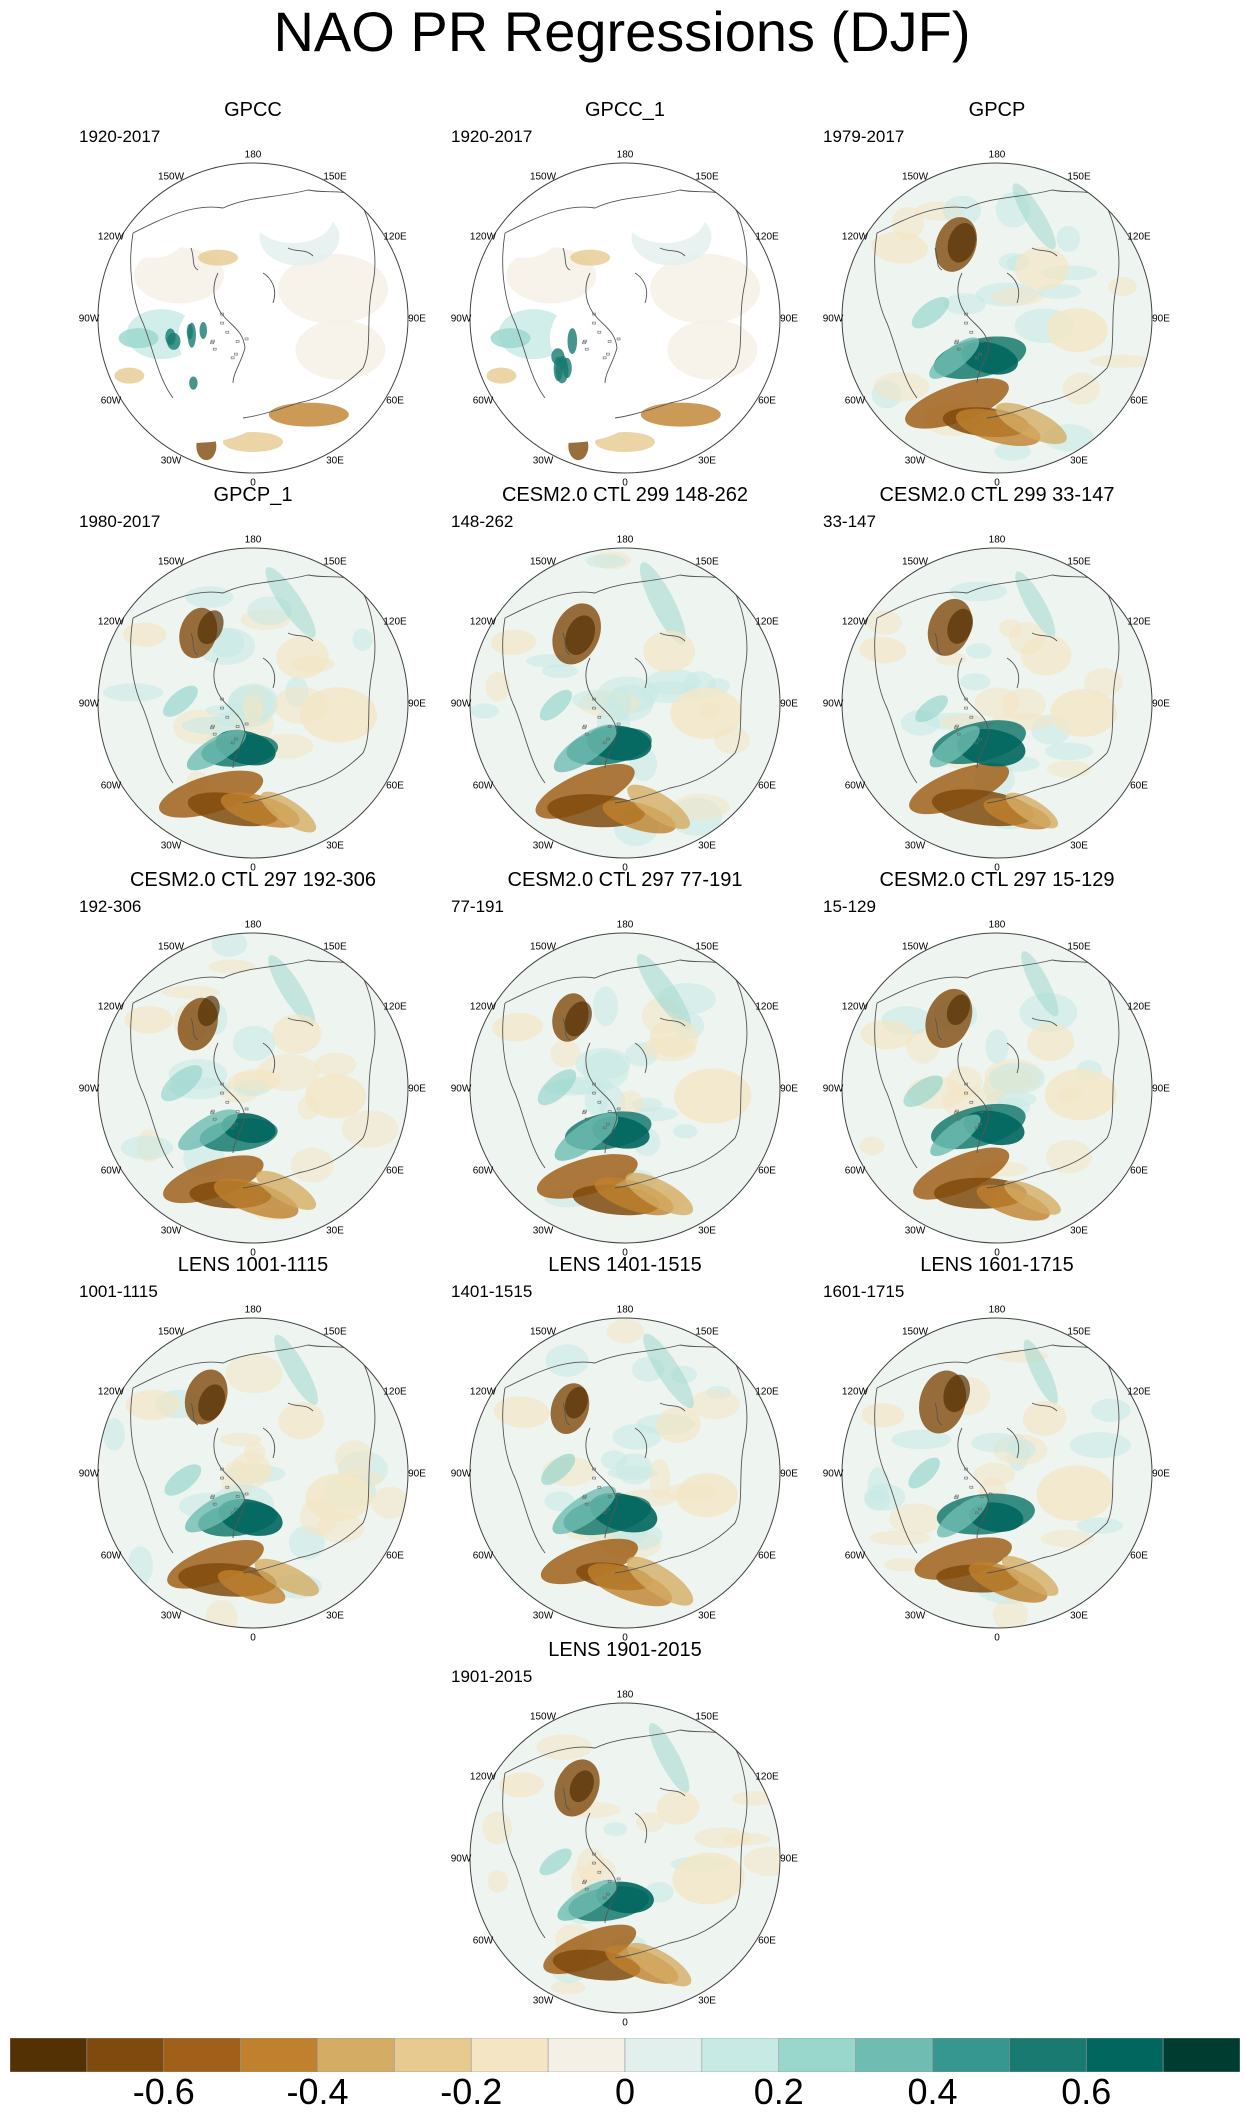 The height and width of the screenshot is (2112, 1244). What do you see at coordinates (1086, 2091) in the screenshot?
I see `colorbar-tick-label: 0.6` at bounding box center [1086, 2091].